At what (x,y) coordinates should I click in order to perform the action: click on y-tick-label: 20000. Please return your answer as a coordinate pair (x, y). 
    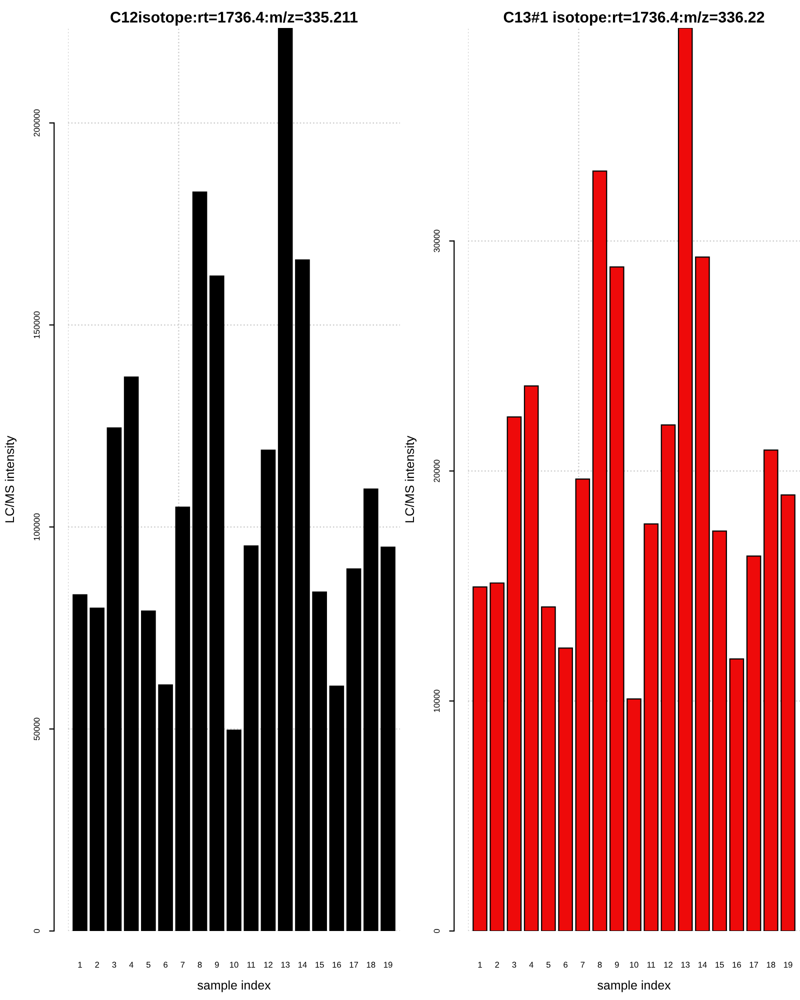
    Looking at the image, I should click on (437, 471).